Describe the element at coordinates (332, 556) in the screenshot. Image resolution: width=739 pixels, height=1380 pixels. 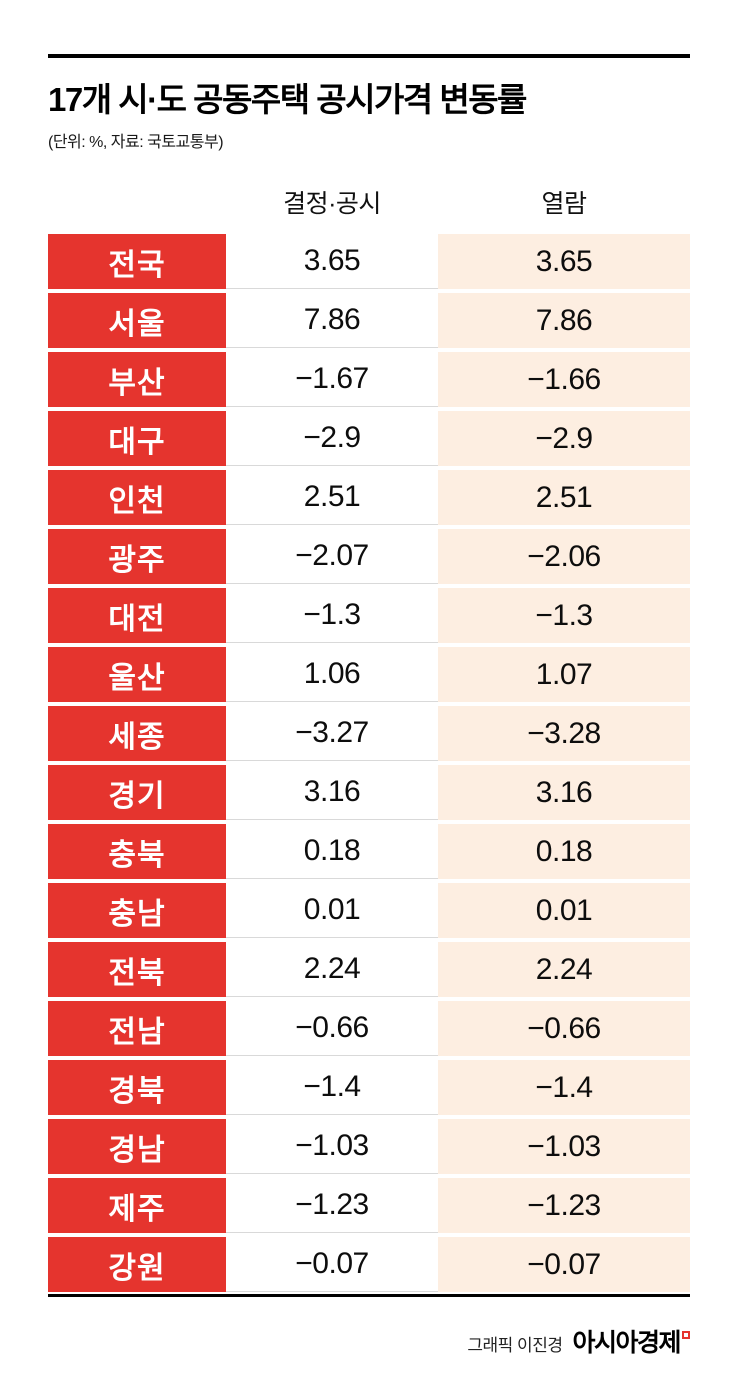
I see `decided-value: −2.07` at that location.